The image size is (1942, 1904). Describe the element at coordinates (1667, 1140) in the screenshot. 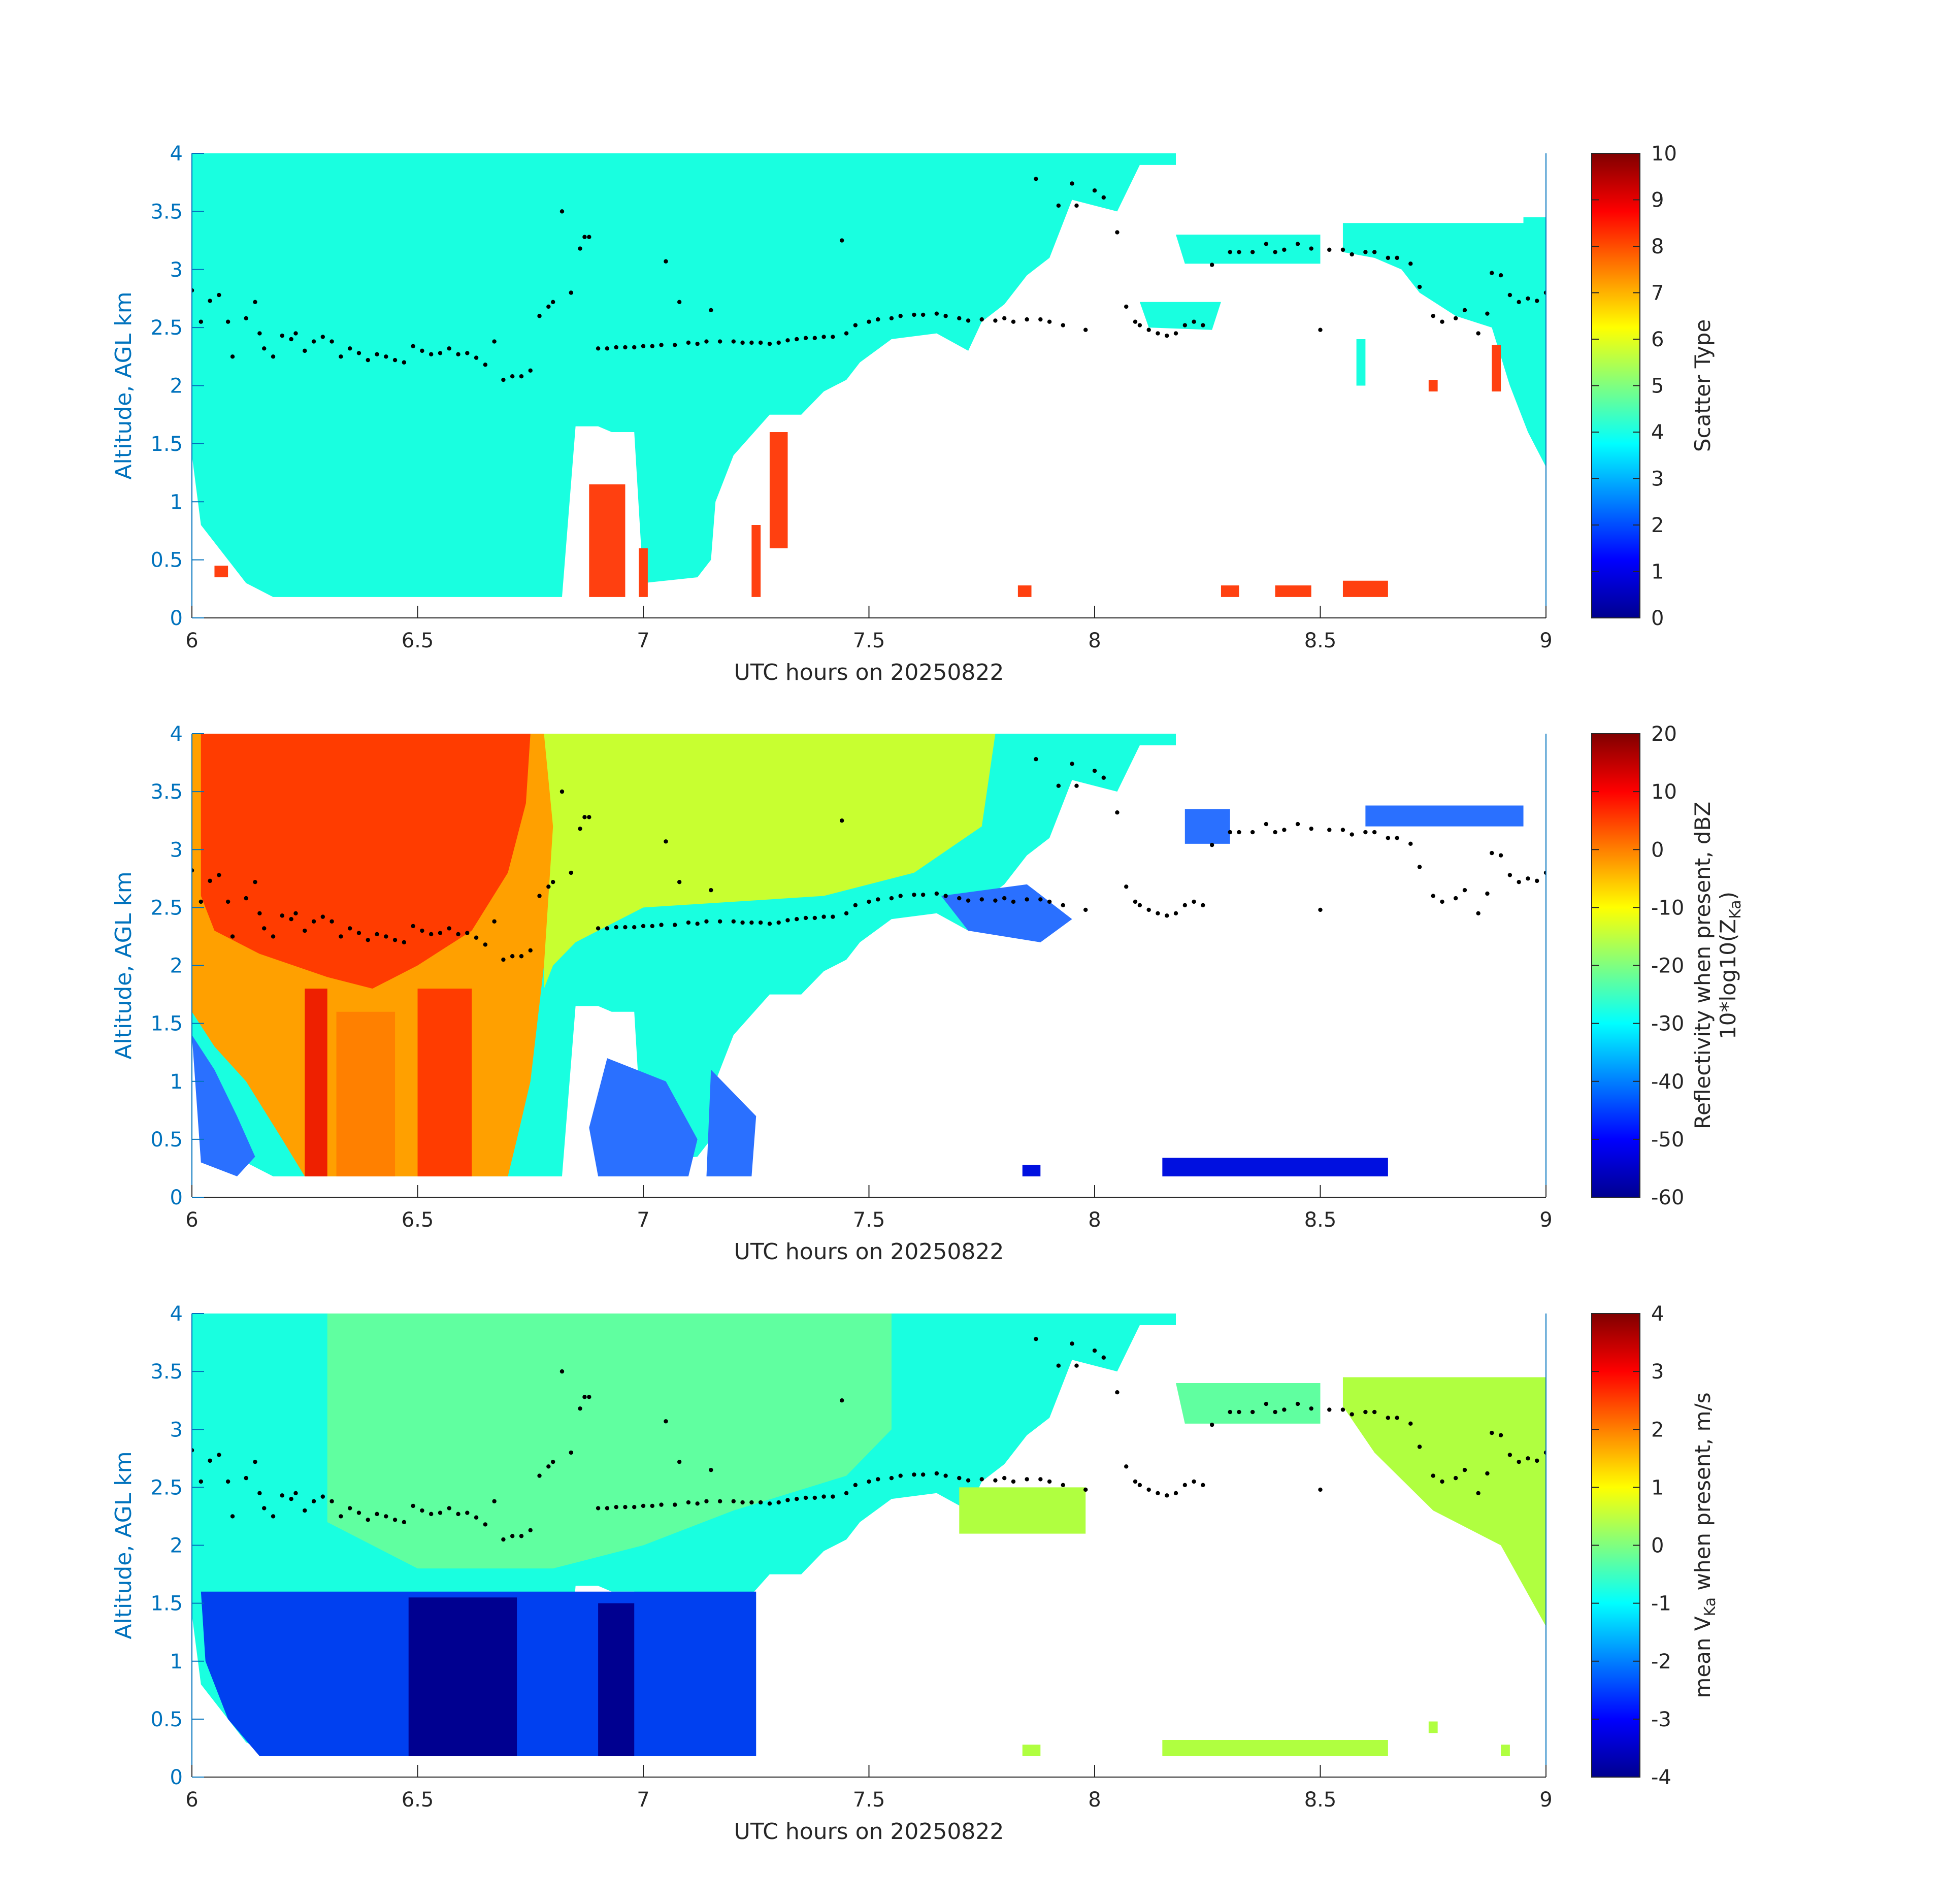

I see `colorbar-tick-label: -50` at that location.